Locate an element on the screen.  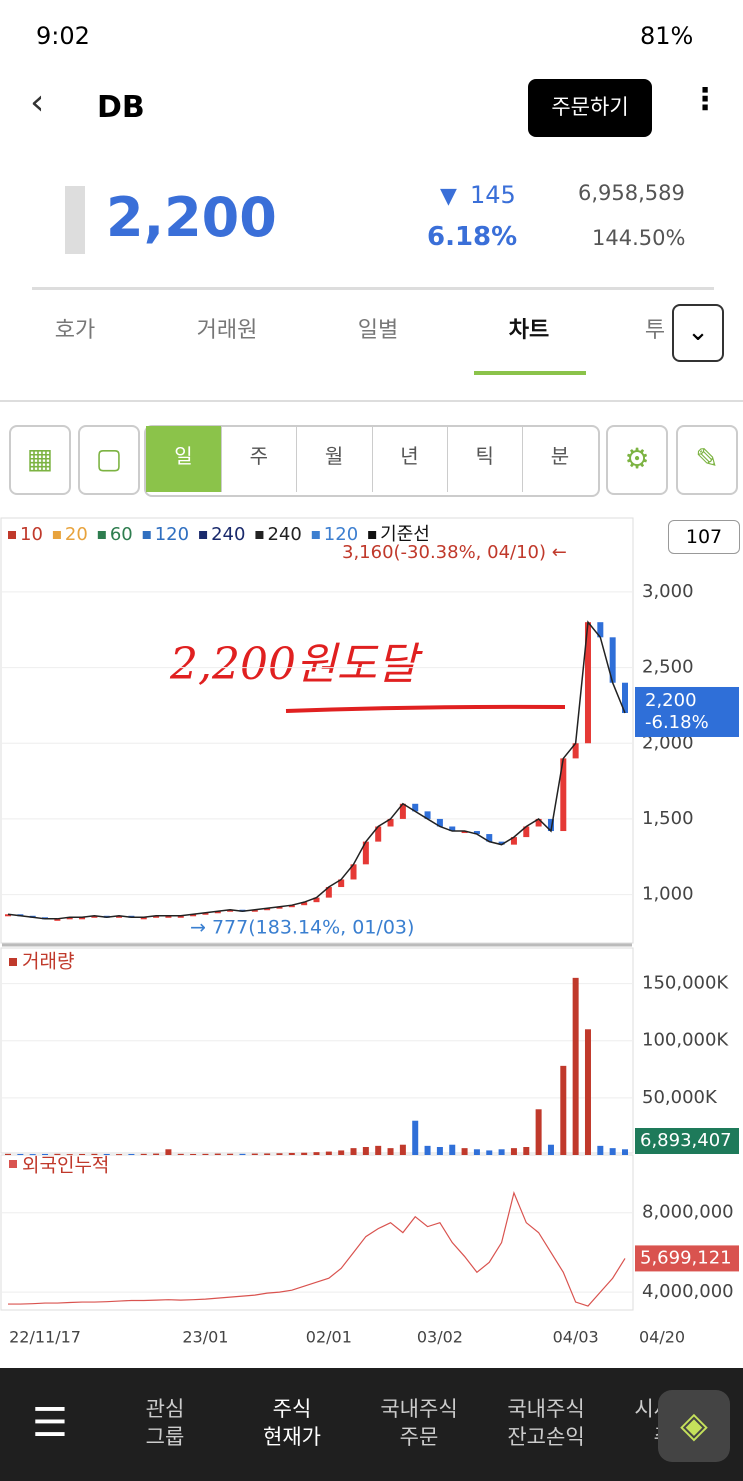
x-tick-label: 04/20 is located at coordinates (662, 1337).